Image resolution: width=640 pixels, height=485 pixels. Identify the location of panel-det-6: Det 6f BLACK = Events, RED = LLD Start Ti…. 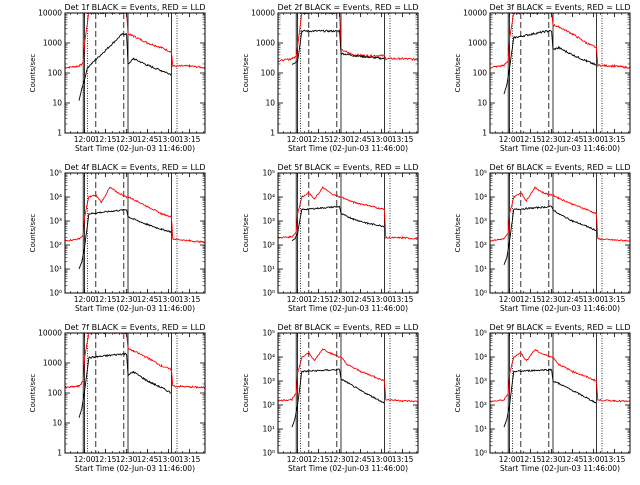
(542, 238).